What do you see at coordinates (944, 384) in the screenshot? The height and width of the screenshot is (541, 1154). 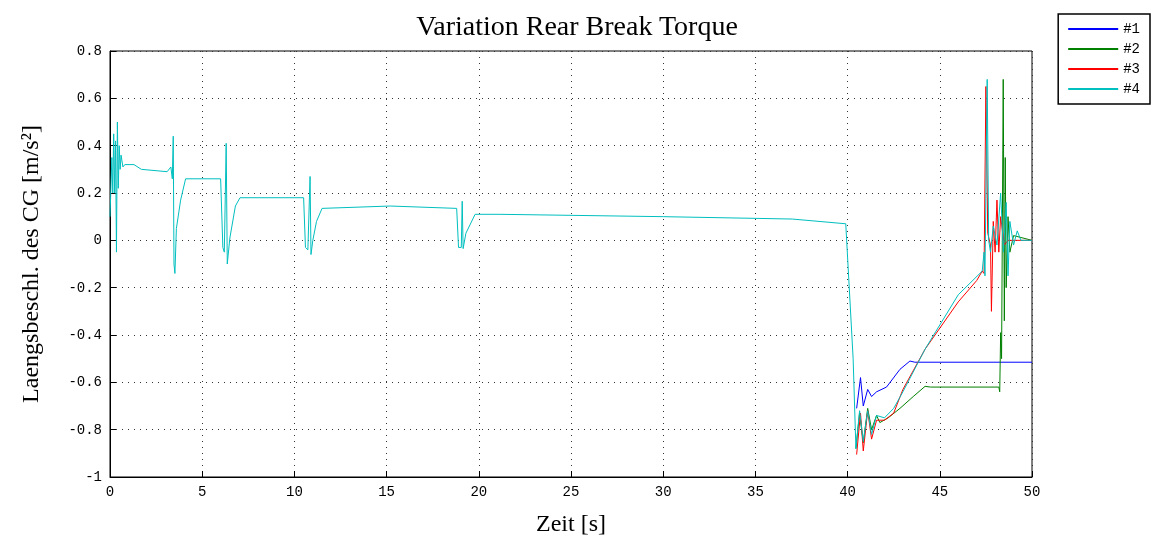 I see `line-series` at bounding box center [944, 384].